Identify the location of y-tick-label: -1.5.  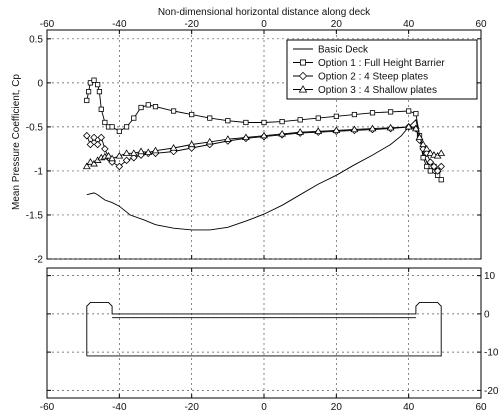
(35, 215).